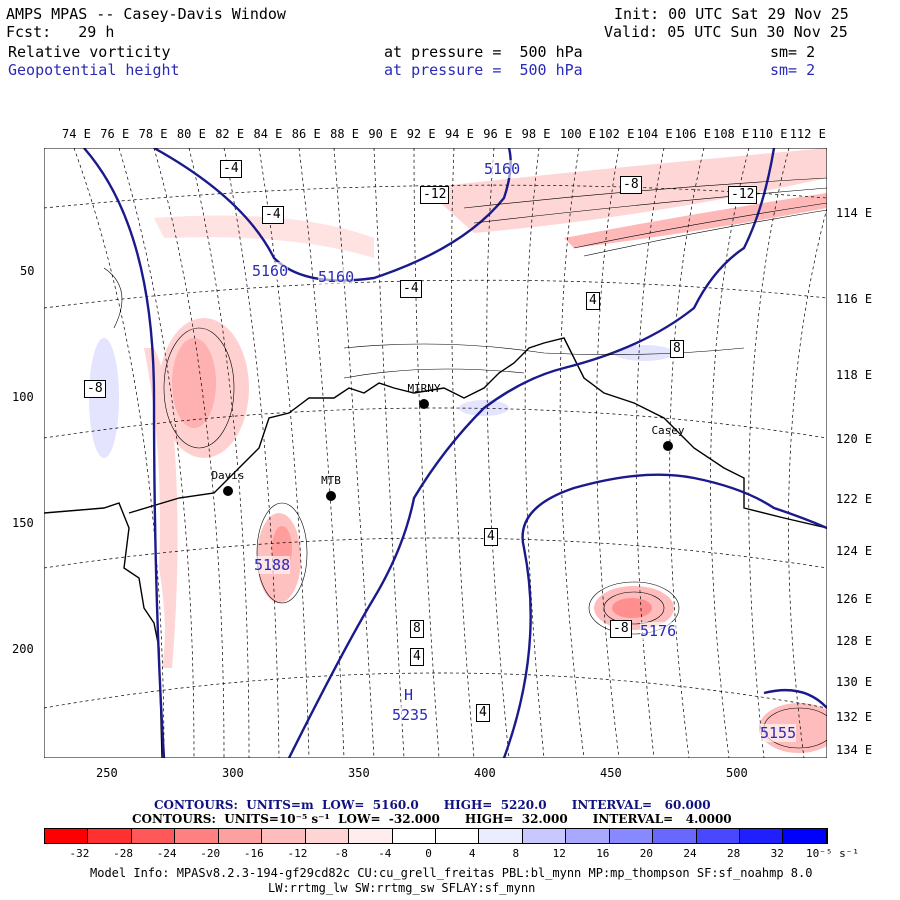  Describe the element at coordinates (210, 853) in the screenshot. I see `colorbar-label: -20` at that location.